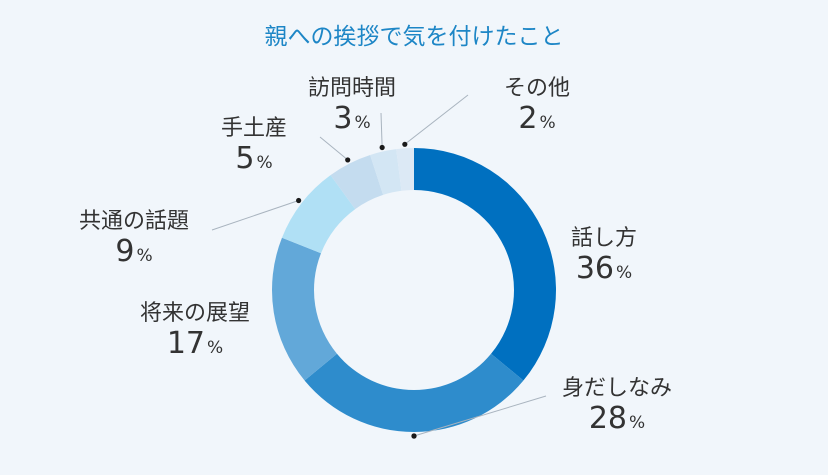 This screenshot has width=828, height=475. What do you see at coordinates (195, 313) in the screenshot?
I see `category-label-3: 将来の展望` at bounding box center [195, 313].